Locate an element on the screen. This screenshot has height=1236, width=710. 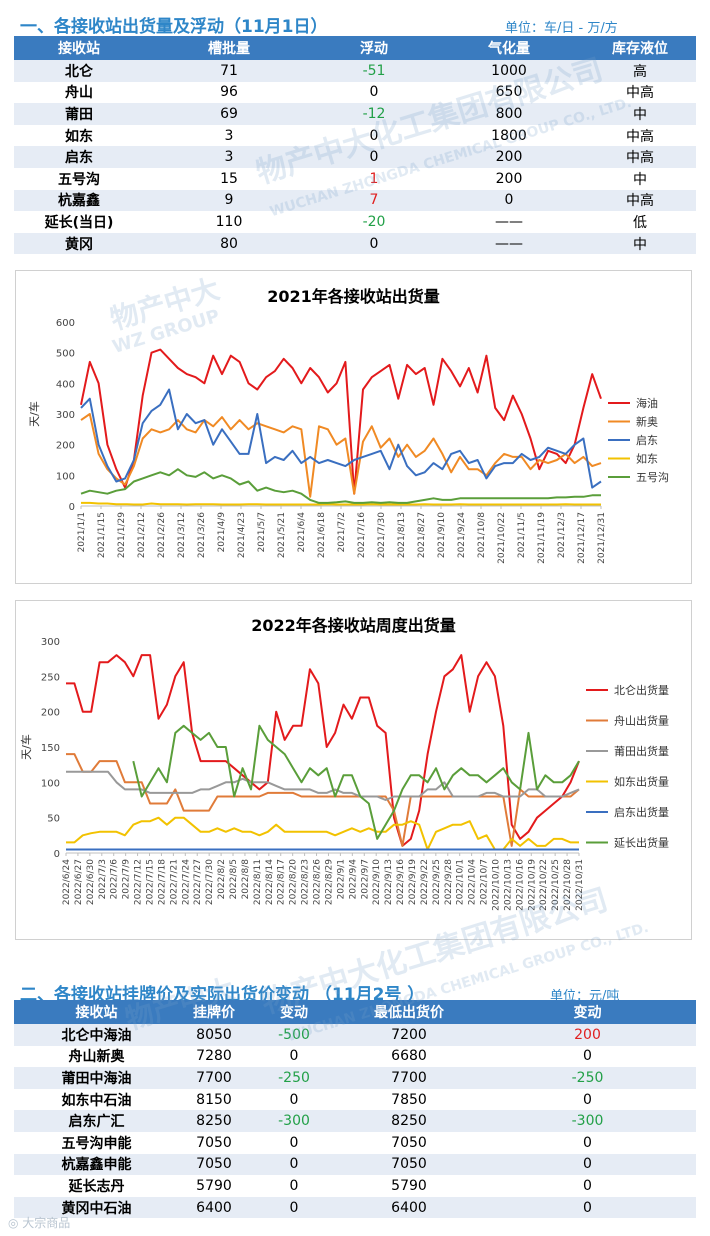
list-price-cell: 8050 is located at coordinates (214, 1035).